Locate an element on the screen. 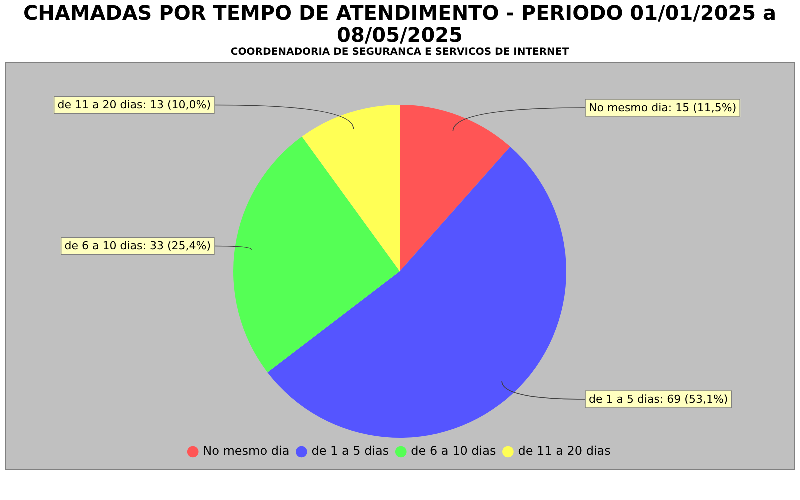 The image size is (800, 500). data-label: de 6 a 10 dias: 33 (25,4%) is located at coordinates (138, 246).